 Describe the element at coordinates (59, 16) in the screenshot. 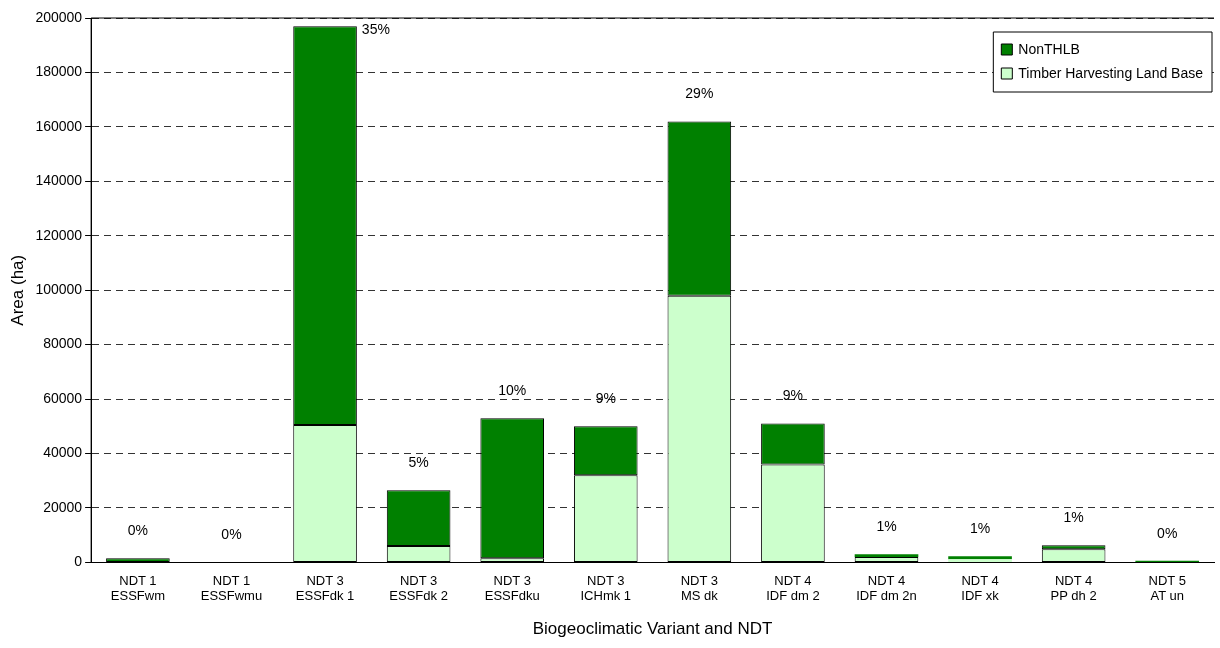

I see `y-tick-label: 200000` at that location.